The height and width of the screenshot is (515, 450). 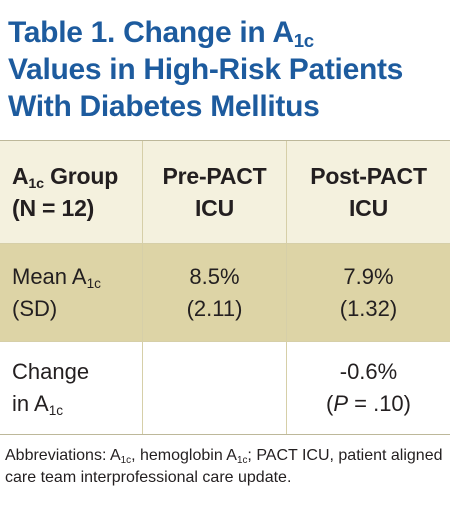 I want to click on mean-pre-cell: 8.5% (2.11), so click(x=214, y=292).